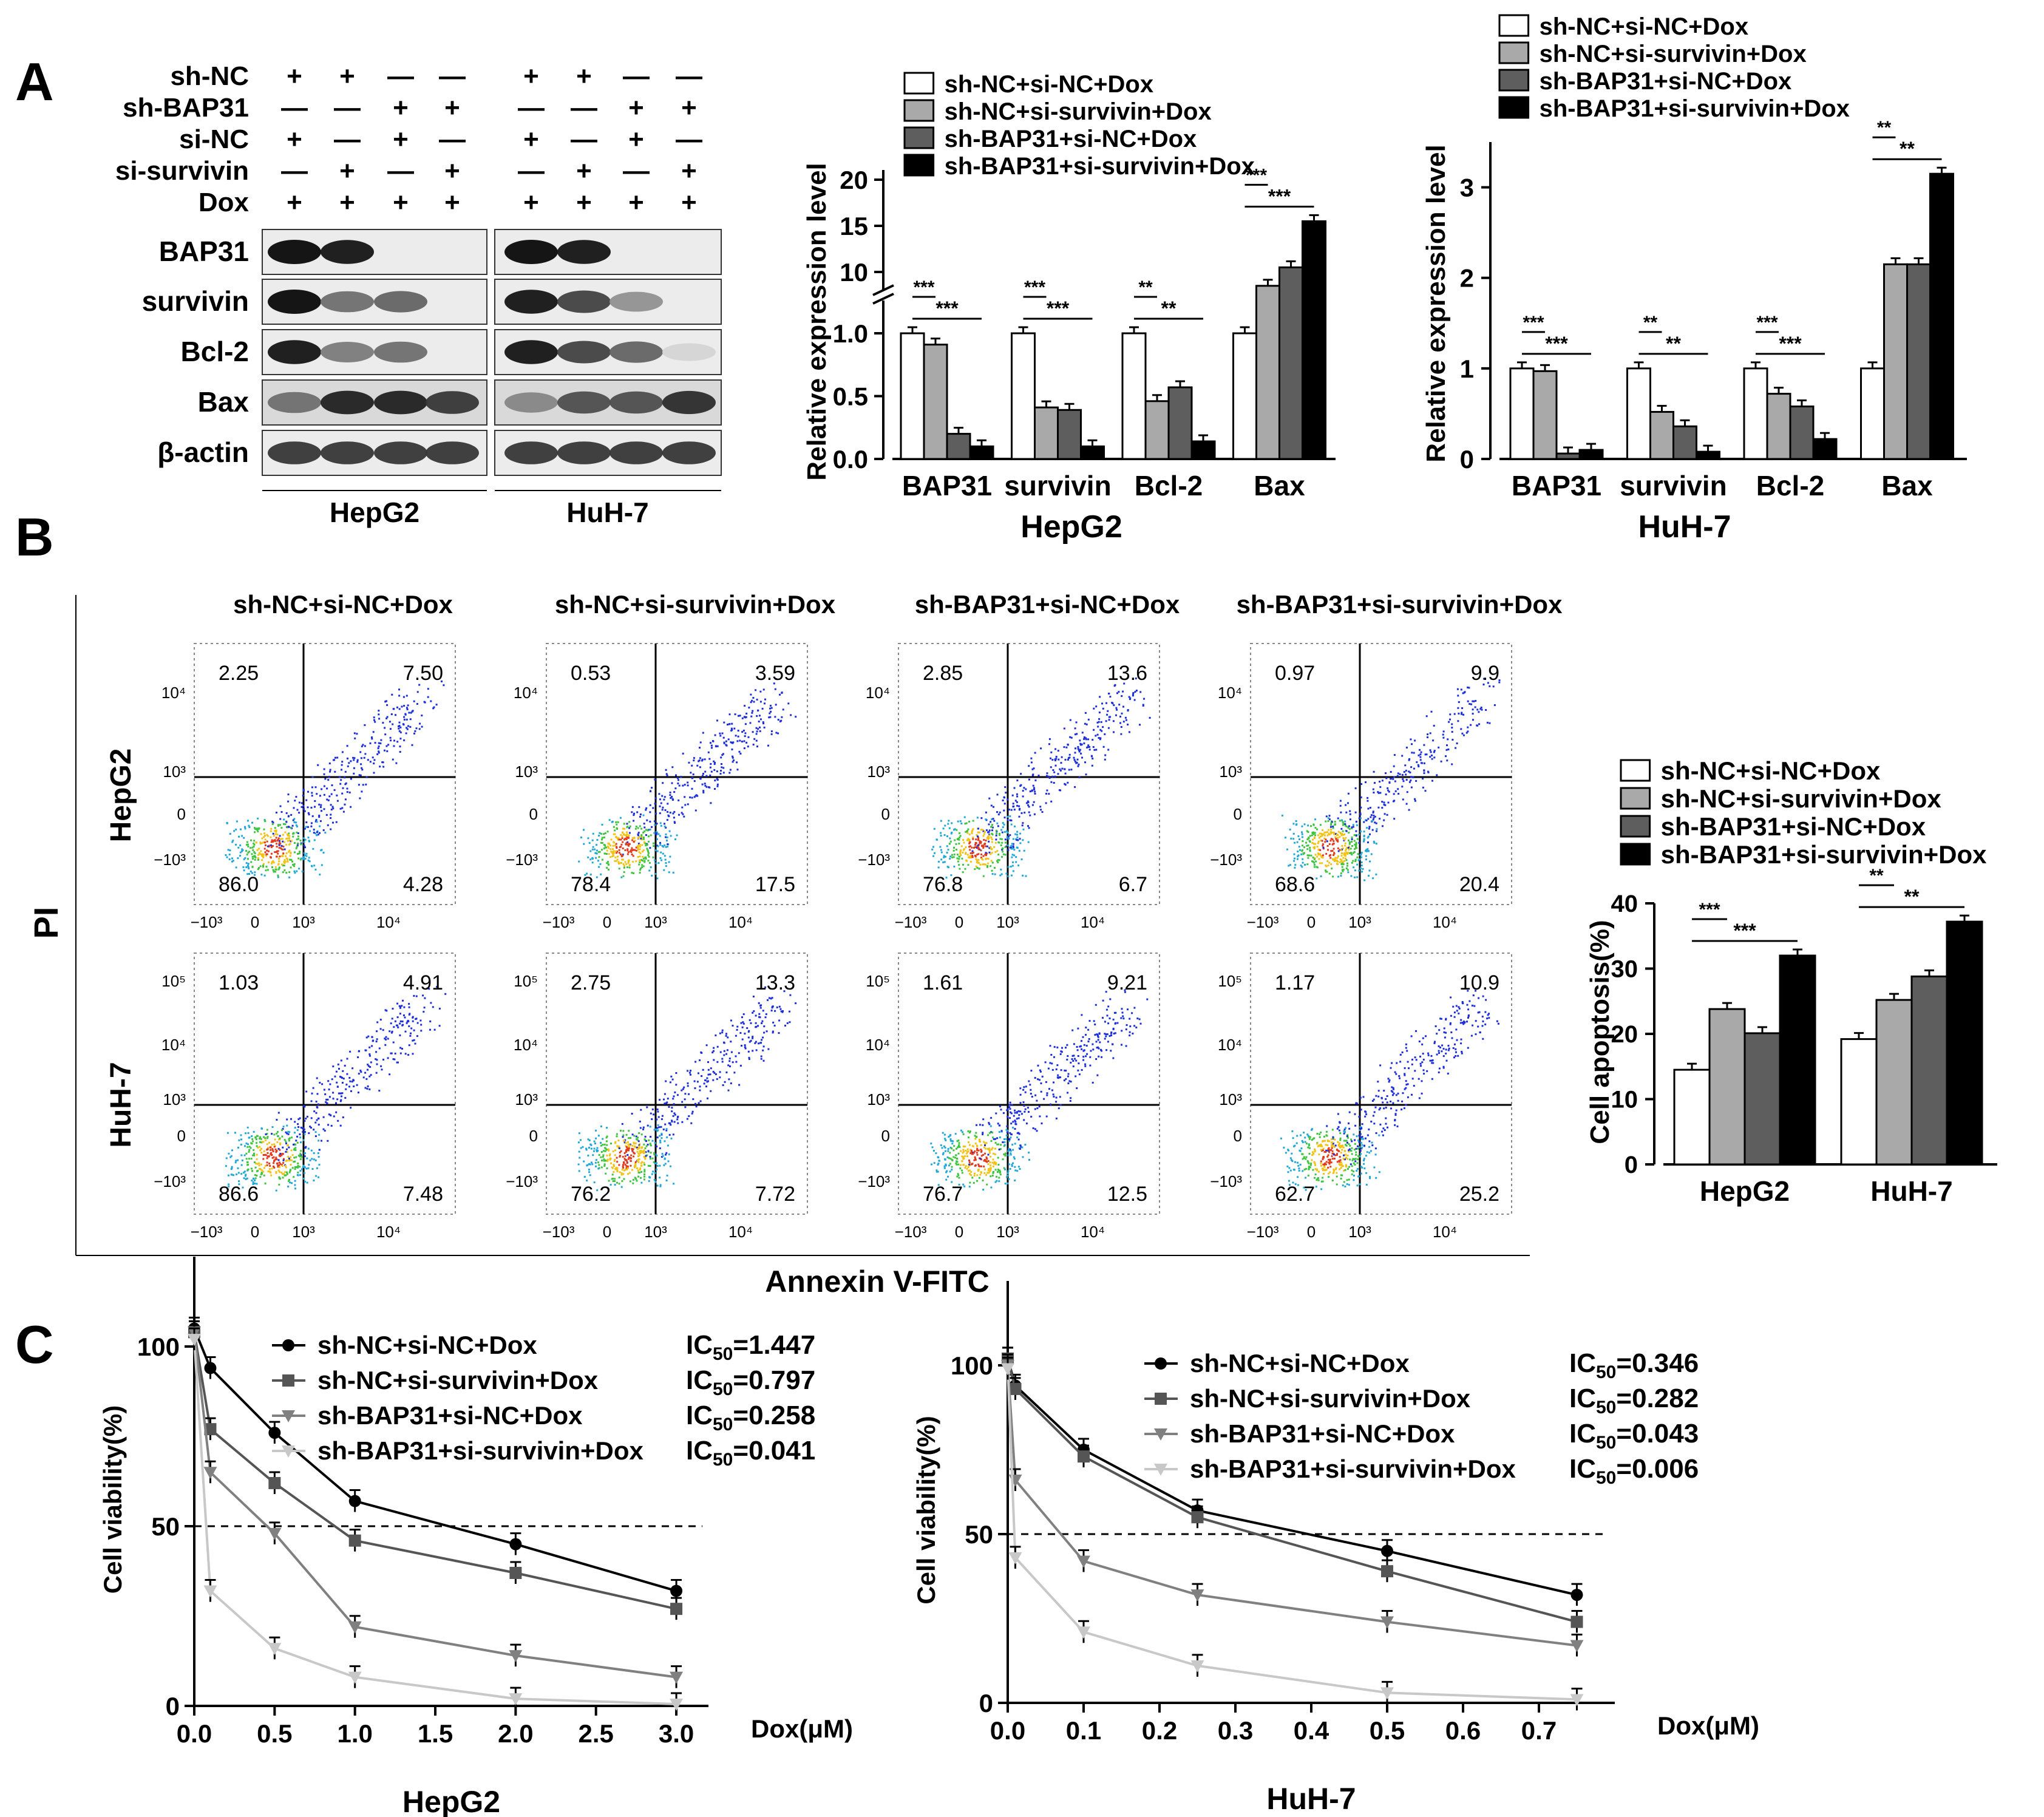 This screenshot has height=1817, width=2044. What do you see at coordinates (1127, 1194) in the screenshot?
I see `quadrant-value: 12.5` at bounding box center [1127, 1194].